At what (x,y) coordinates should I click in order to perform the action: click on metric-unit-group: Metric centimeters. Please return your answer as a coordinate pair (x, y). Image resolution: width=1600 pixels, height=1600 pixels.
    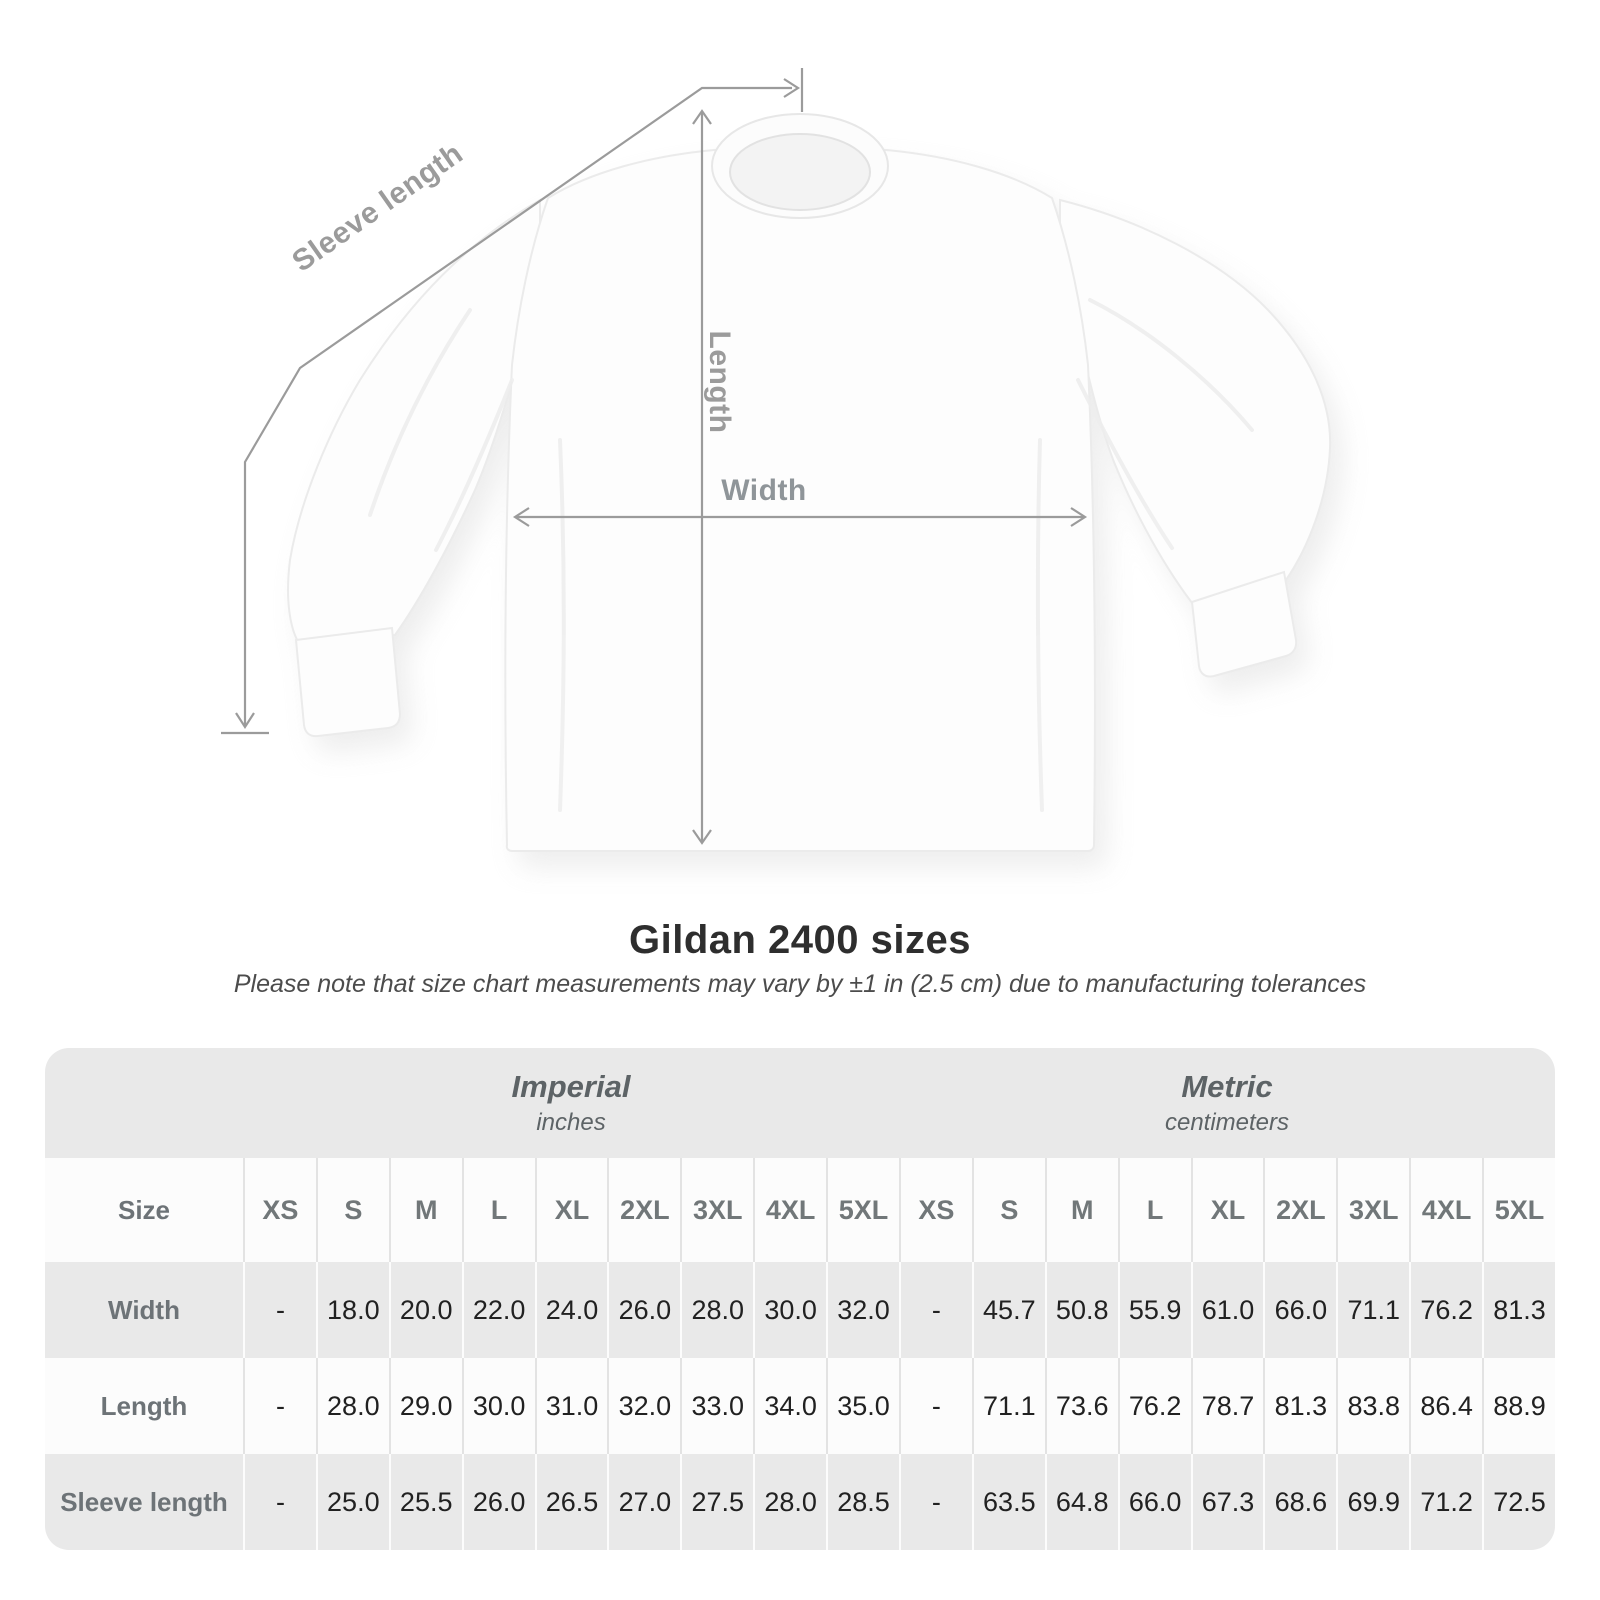
    Looking at the image, I should click on (1227, 1103).